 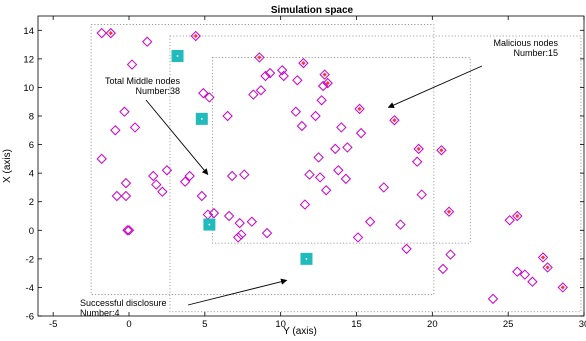 I want to click on annotation-label: Successful disclosure Number:4, so click(x=123, y=308).